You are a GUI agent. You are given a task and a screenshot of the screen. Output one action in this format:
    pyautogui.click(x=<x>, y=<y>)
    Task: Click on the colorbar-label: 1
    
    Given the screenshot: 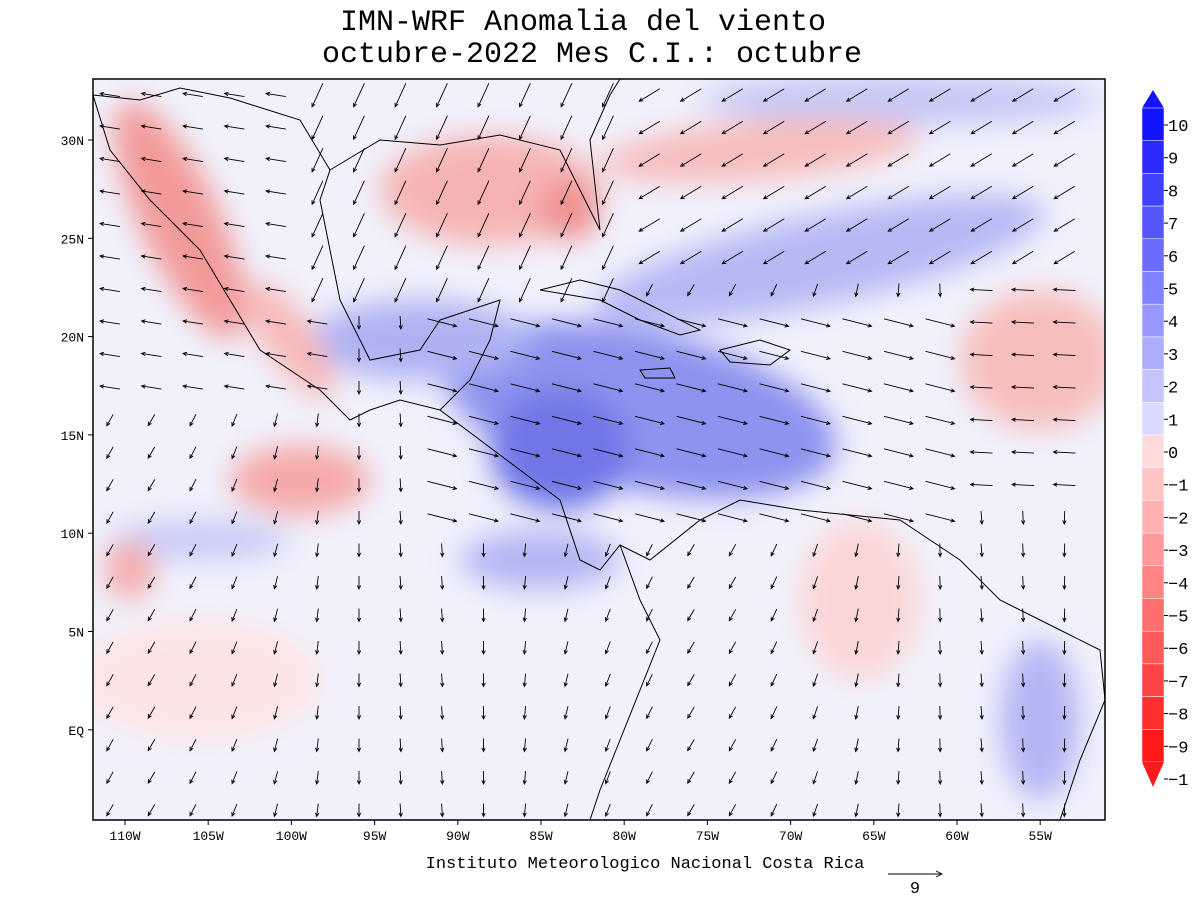 What is the action you would take?
    pyautogui.click(x=1173, y=421)
    